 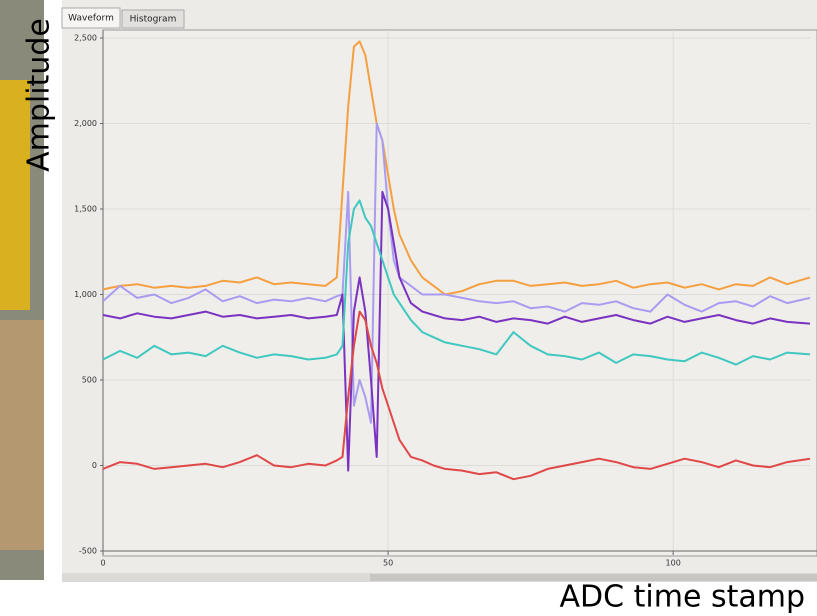 What do you see at coordinates (94, 465) in the screenshot?
I see `y-tick-label: 0` at bounding box center [94, 465].